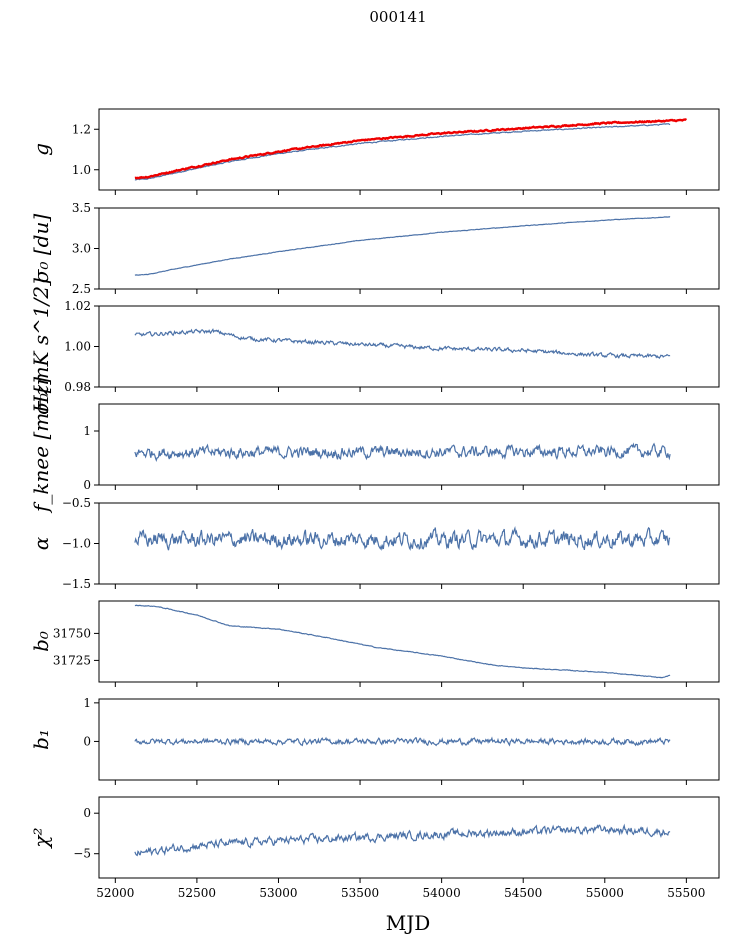  Describe the element at coordinates (41, 543) in the screenshot. I see `y-axis-label-alpha: α` at that location.